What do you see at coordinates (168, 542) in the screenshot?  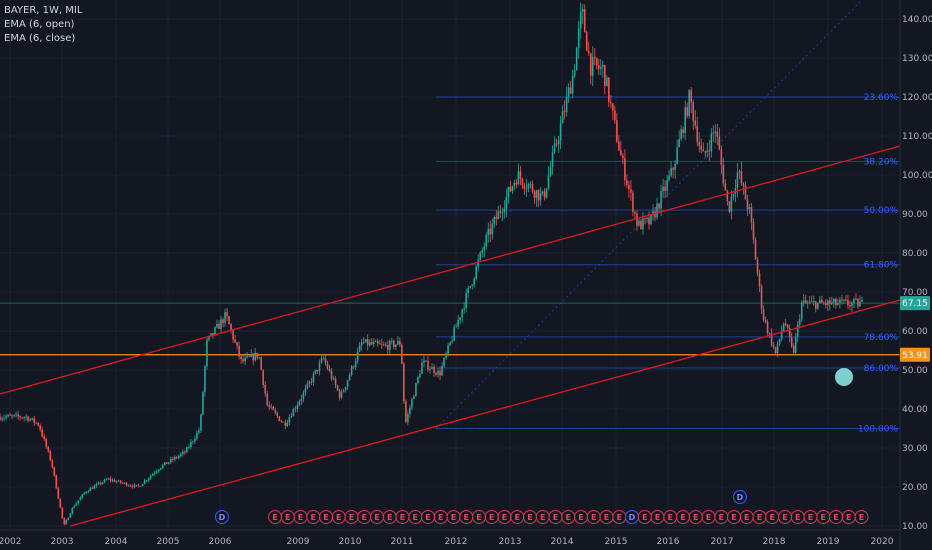 I see `time-tick-label: 2005` at bounding box center [168, 542].